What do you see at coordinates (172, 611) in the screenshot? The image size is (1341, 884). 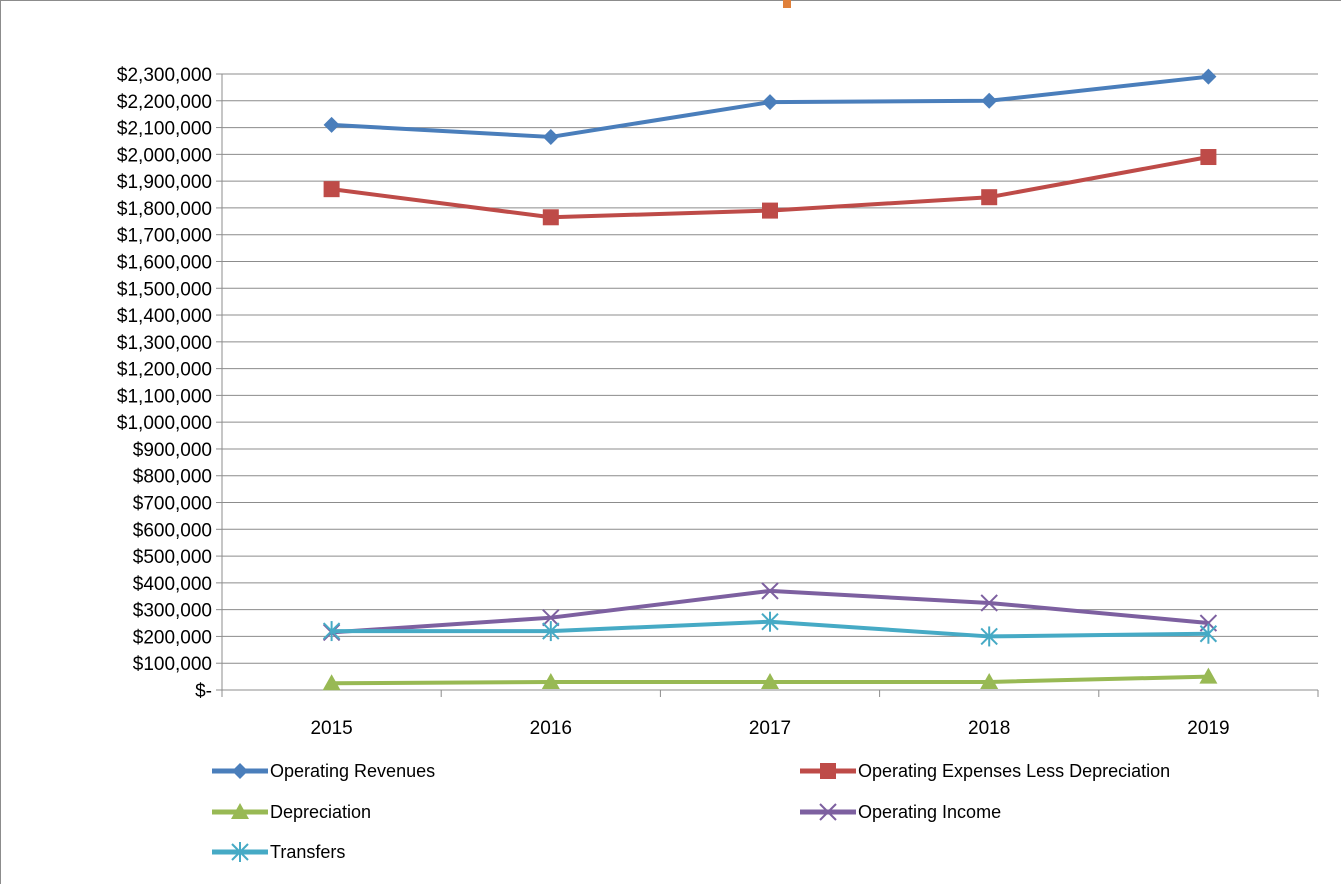 I see `y-tick-label: $300,000` at bounding box center [172, 611].